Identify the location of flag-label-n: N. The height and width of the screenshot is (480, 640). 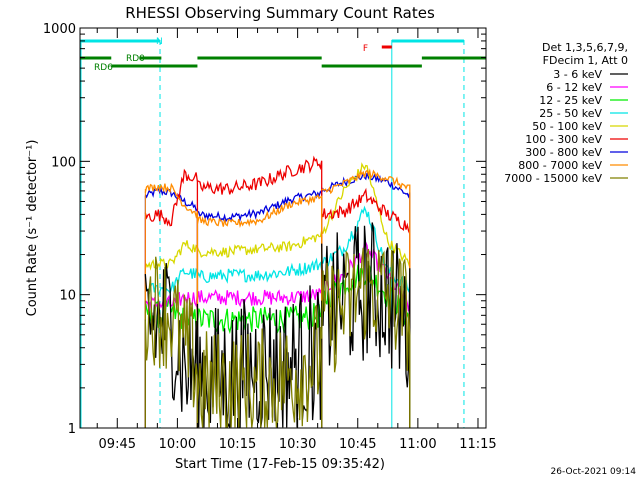
(159, 42).